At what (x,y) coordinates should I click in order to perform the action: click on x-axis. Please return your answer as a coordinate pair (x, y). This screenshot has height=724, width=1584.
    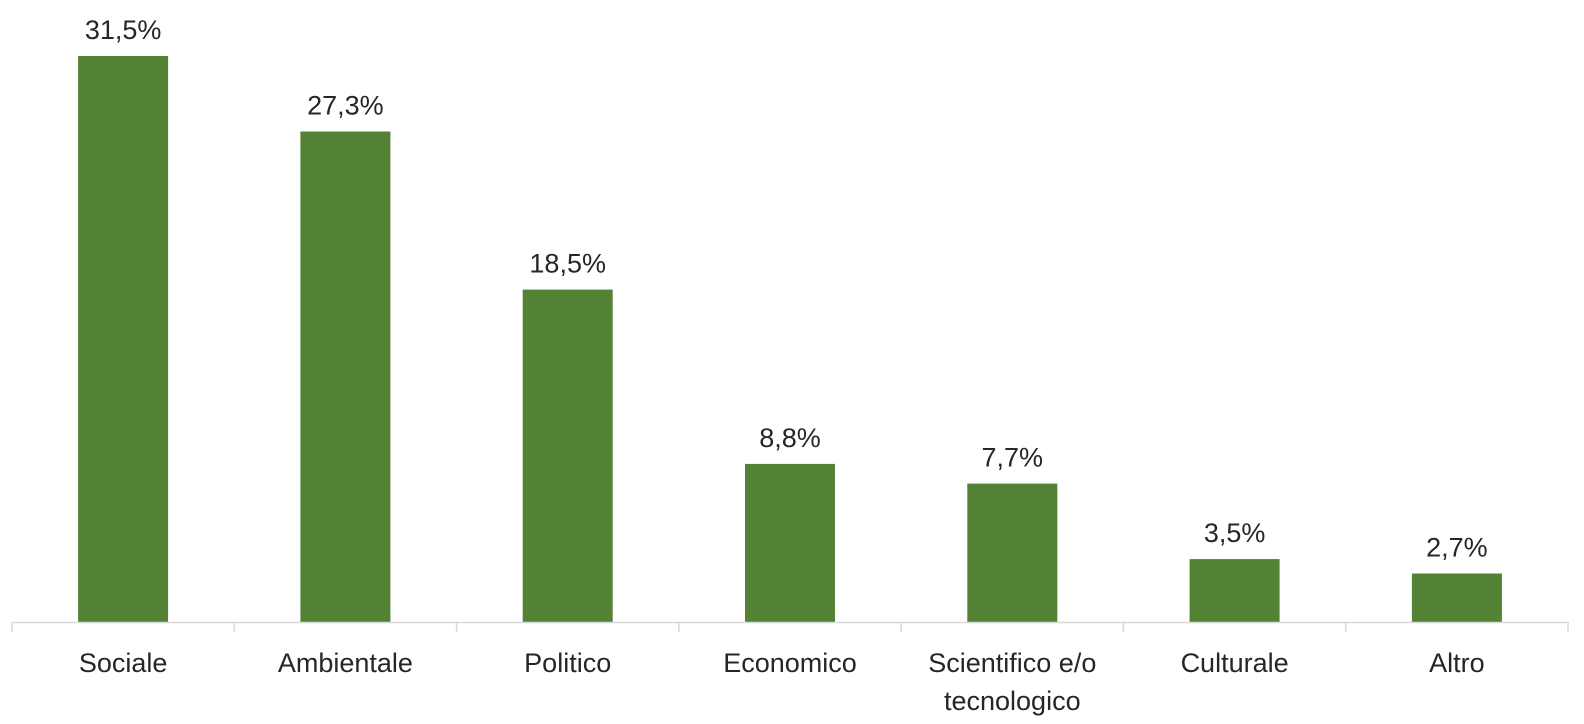
    Looking at the image, I should click on (790, 626).